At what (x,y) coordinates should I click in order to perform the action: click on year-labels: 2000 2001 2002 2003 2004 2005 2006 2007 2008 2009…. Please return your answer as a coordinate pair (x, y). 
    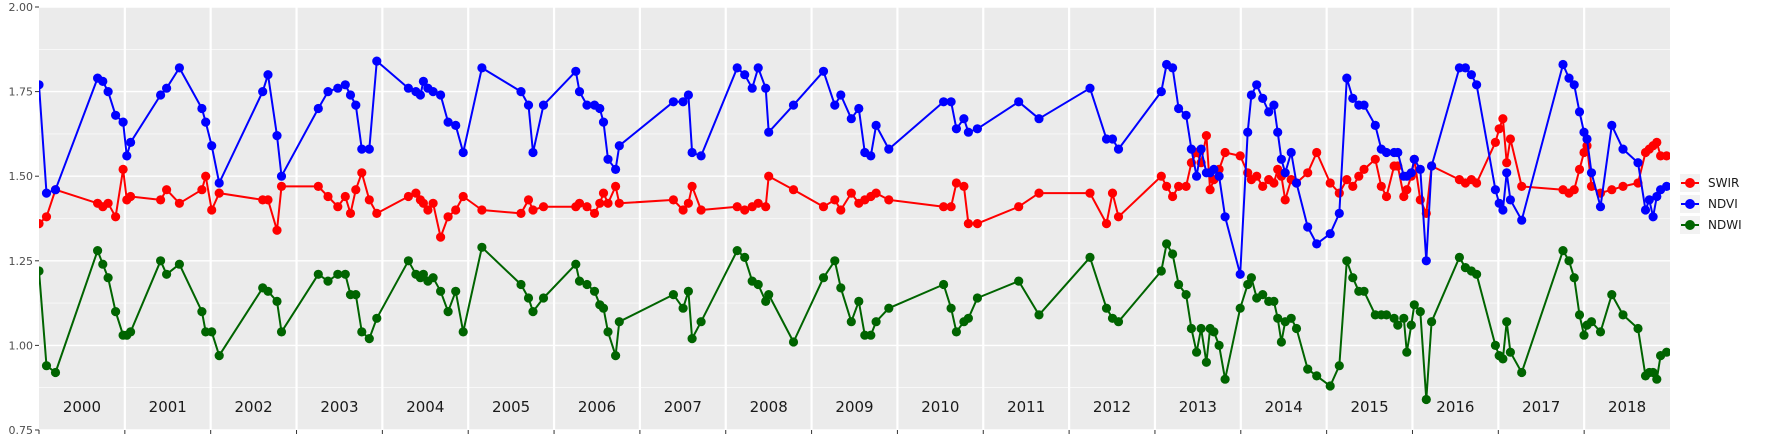
    Looking at the image, I should click on (854, 407).